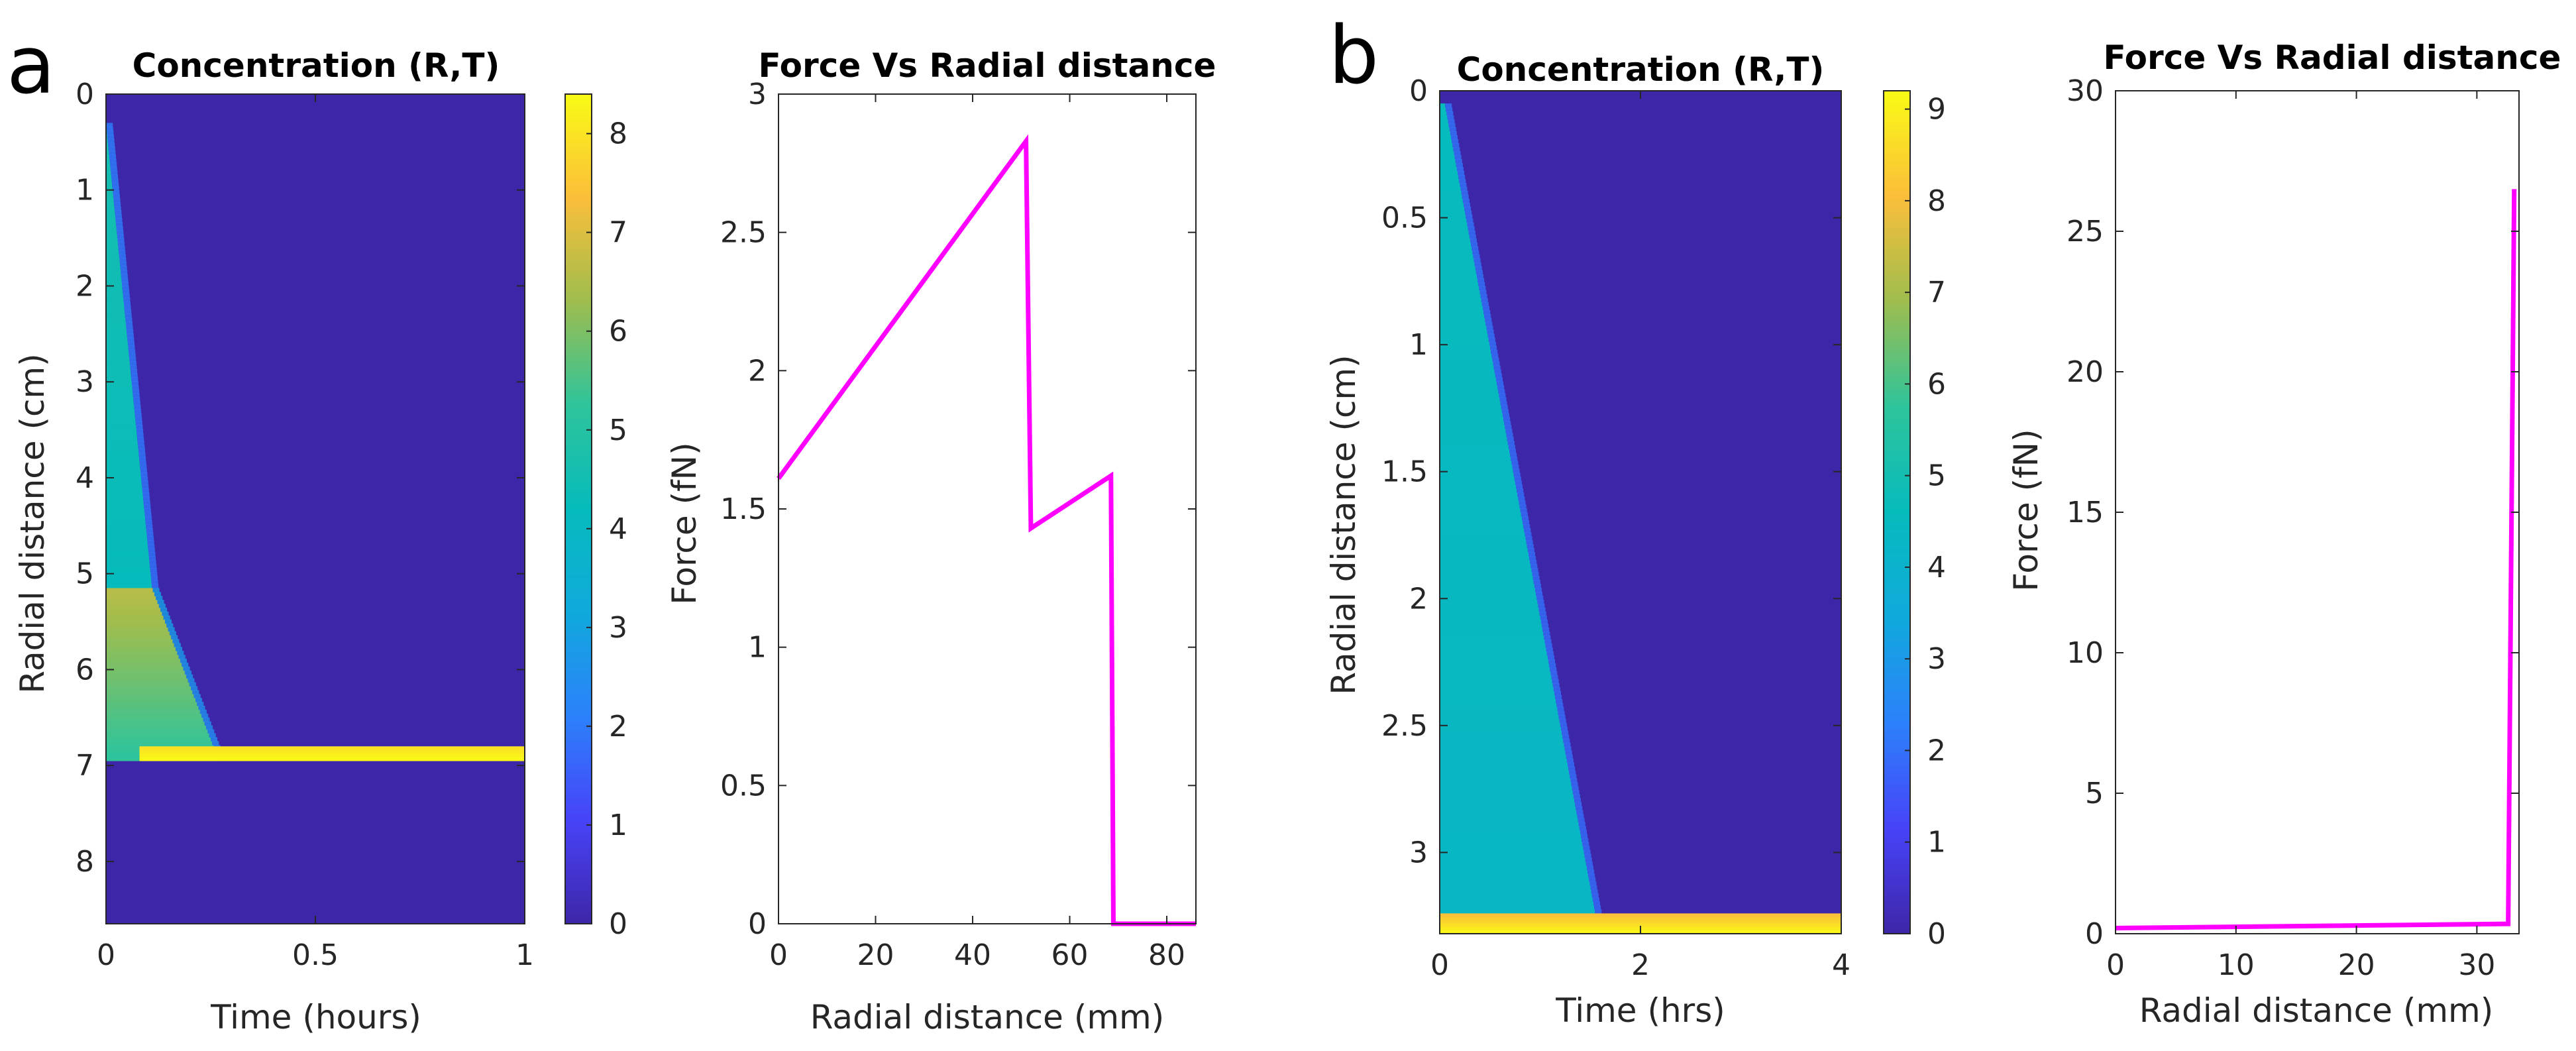 This screenshot has height=1051, width=2576. I want to click on series-line, so click(2316, 560).